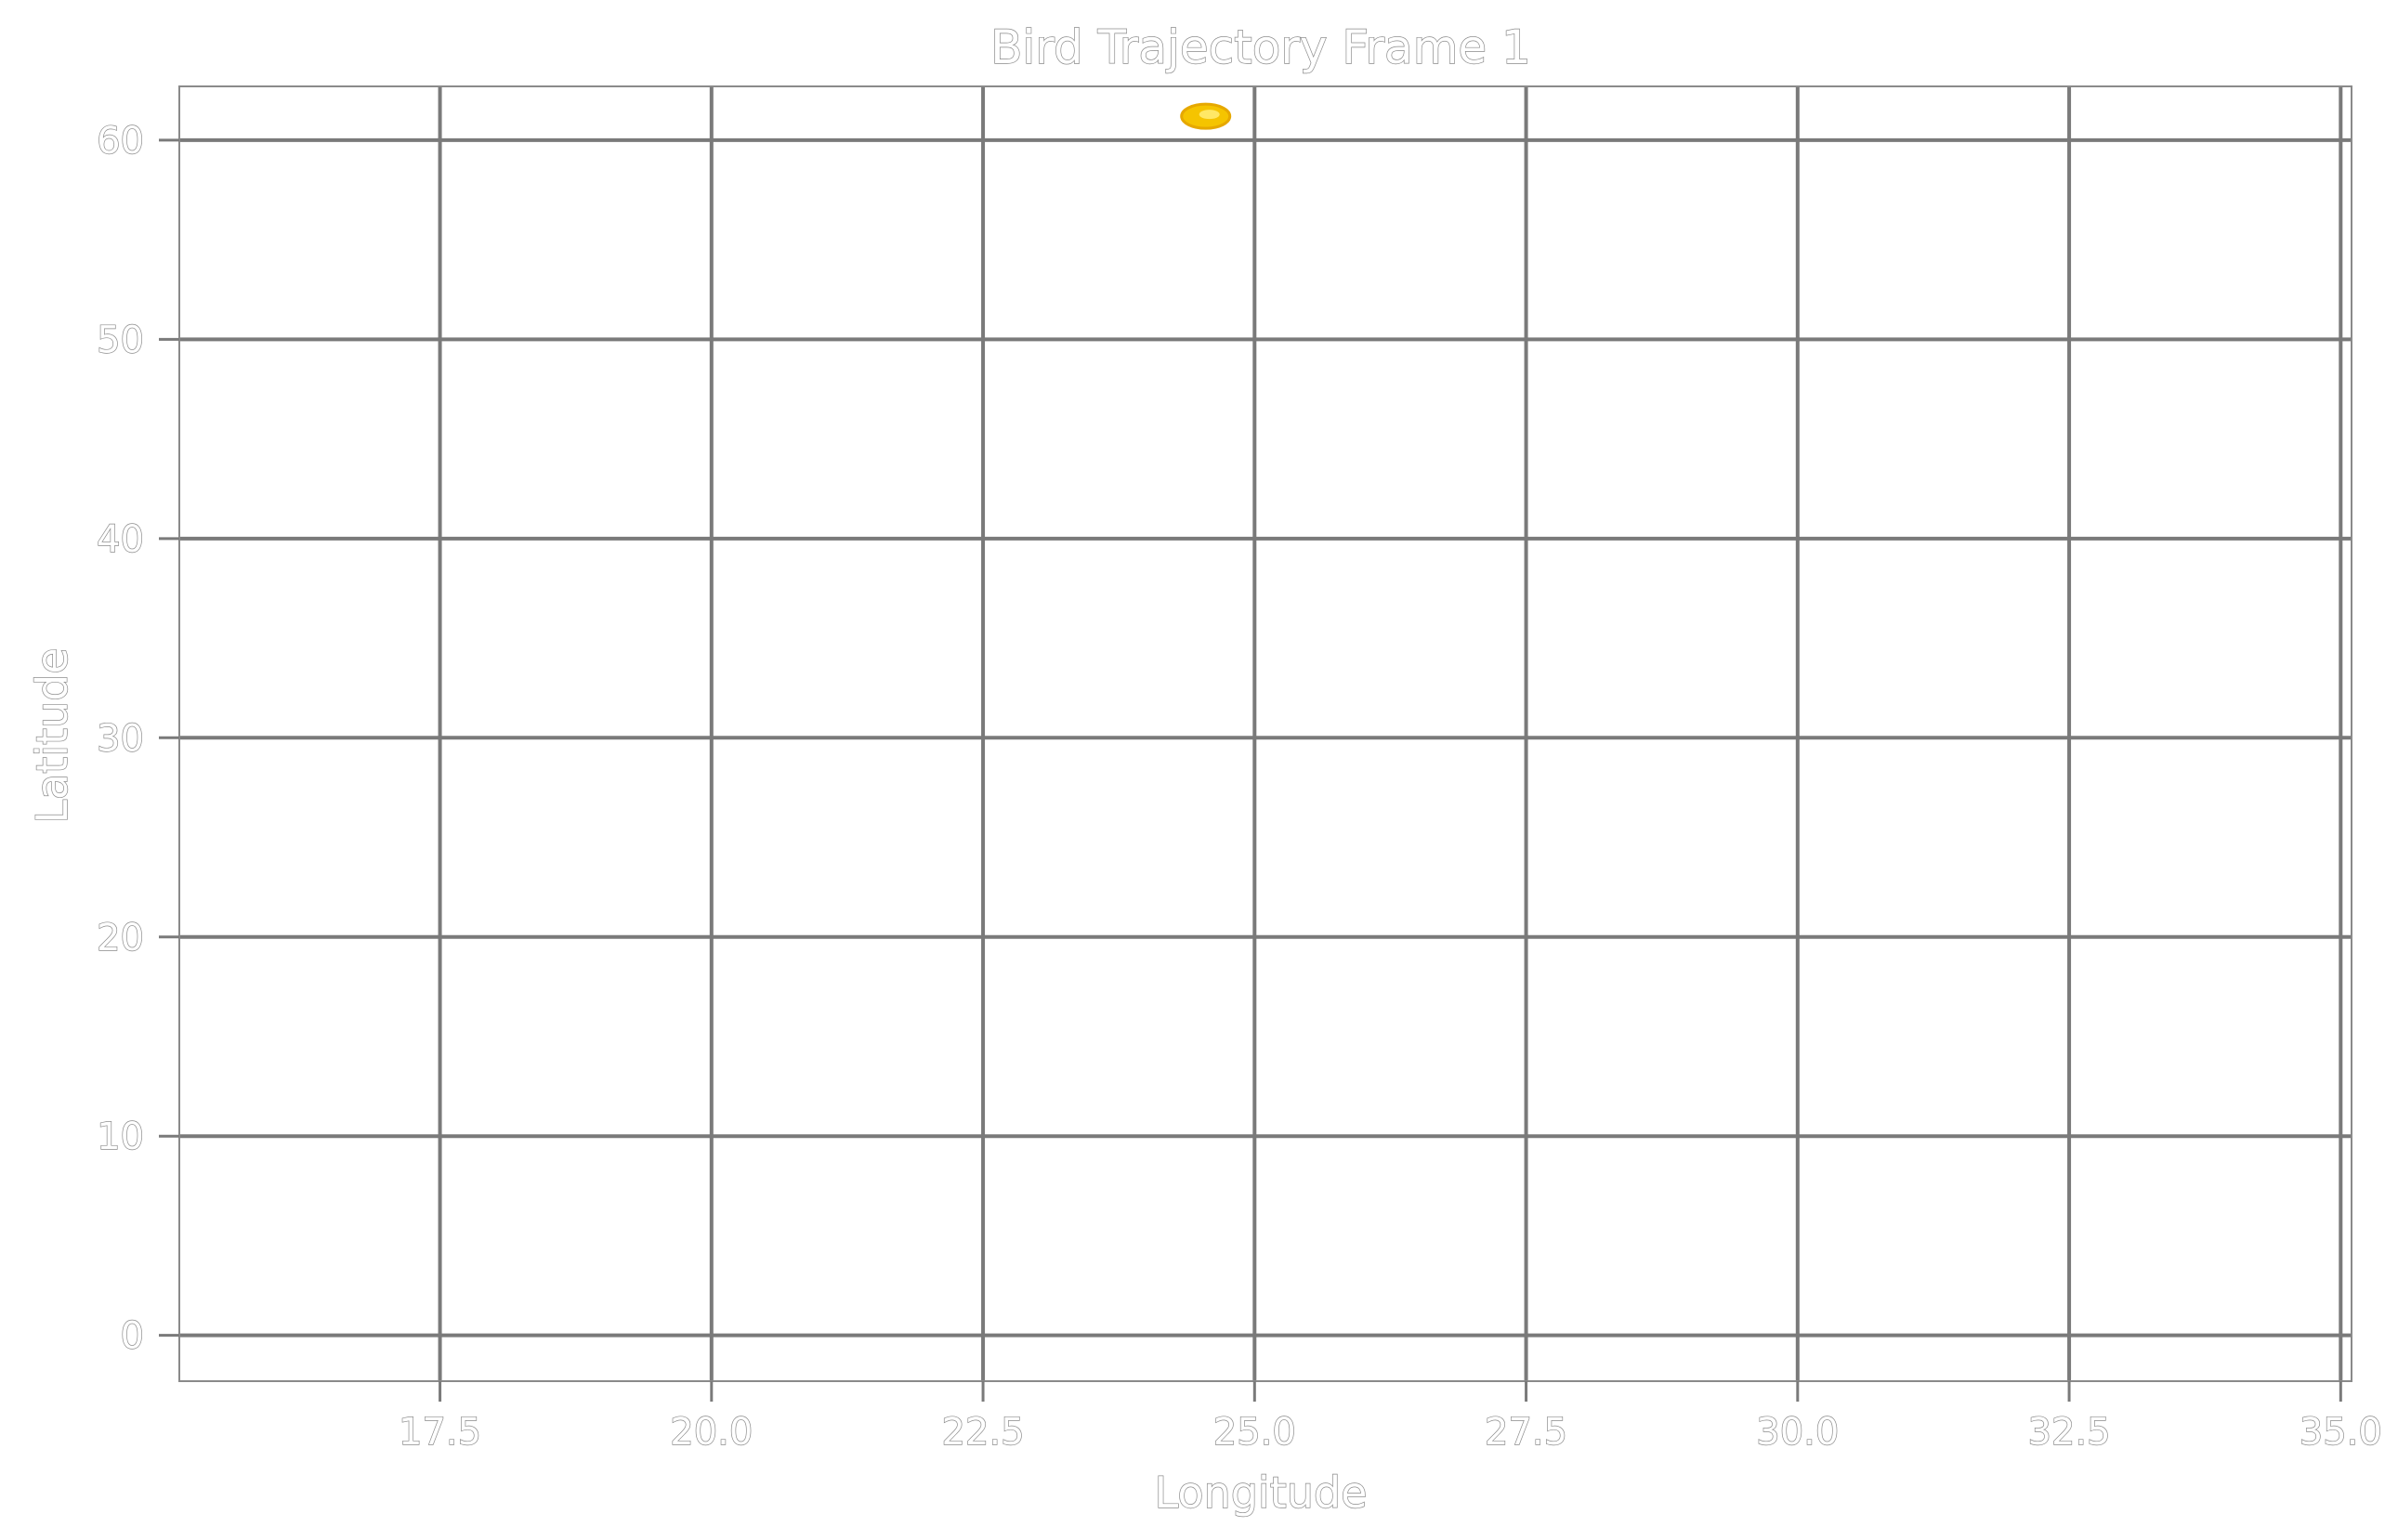 The image size is (2398, 1540). What do you see at coordinates (120, 1137) in the screenshot?
I see `y-tick-label-1: 10` at bounding box center [120, 1137].